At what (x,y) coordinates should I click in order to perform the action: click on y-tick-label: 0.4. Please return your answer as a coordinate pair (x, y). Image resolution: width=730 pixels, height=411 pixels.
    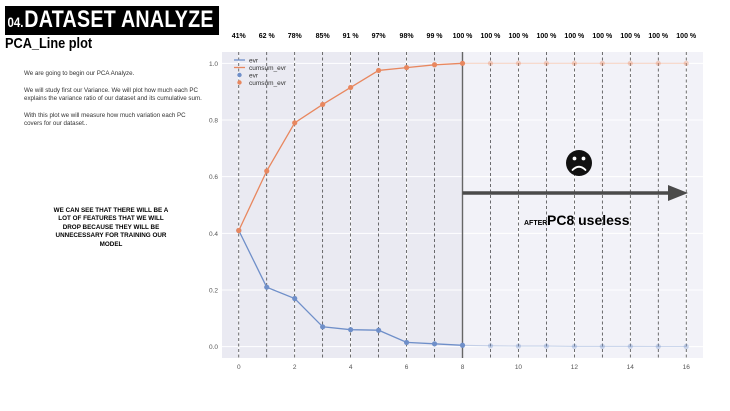
    Looking at the image, I should click on (213, 234).